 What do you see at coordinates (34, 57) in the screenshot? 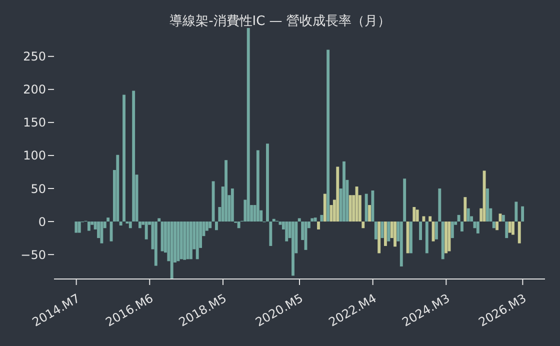
I see `y-tick-label: 250` at bounding box center [34, 57].